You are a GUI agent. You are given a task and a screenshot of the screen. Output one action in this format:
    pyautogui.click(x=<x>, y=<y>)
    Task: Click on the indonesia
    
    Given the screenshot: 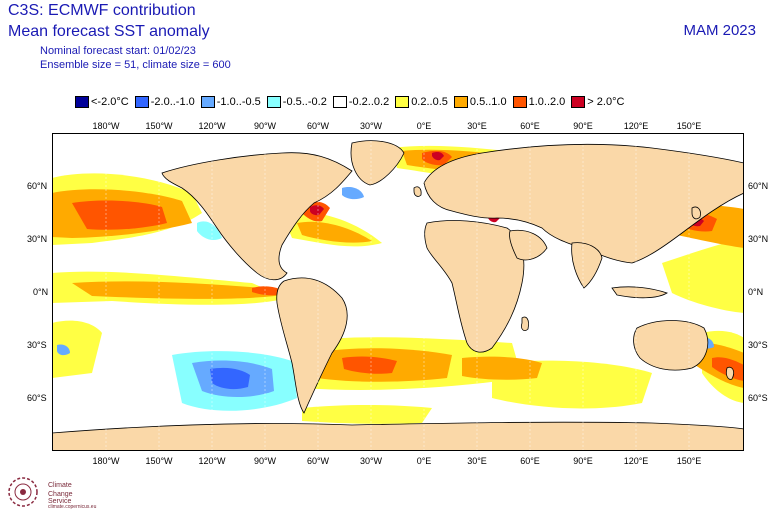 What is the action you would take?
    pyautogui.click(x=639, y=292)
    